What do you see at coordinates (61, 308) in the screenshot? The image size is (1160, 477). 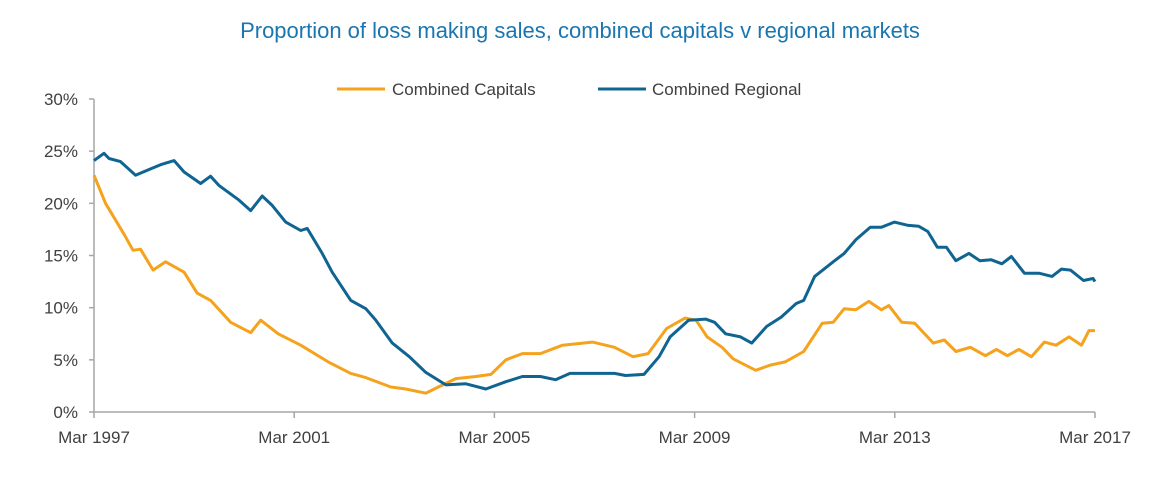 I see `y-tick-label: 10%` at bounding box center [61, 308].